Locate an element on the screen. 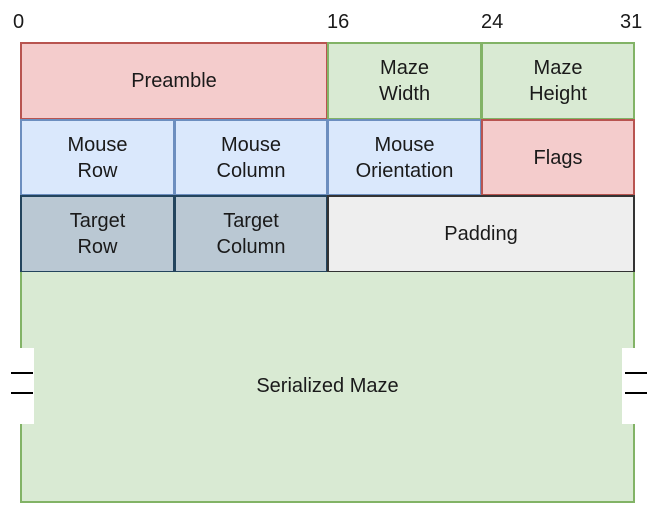  padding-field: Padding is located at coordinates (481, 234).